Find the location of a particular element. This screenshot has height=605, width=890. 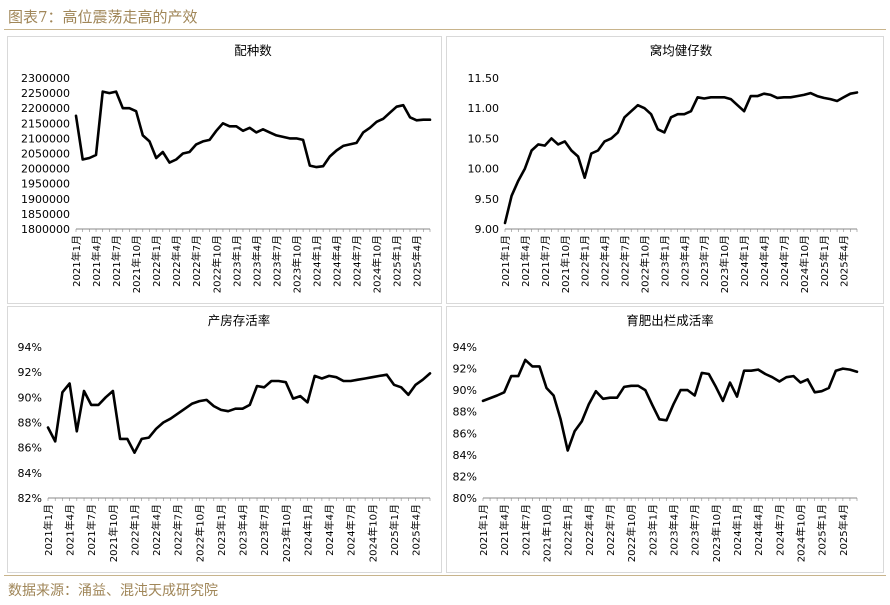

y-tick-label: 10.50 is located at coordinates (484, 138).